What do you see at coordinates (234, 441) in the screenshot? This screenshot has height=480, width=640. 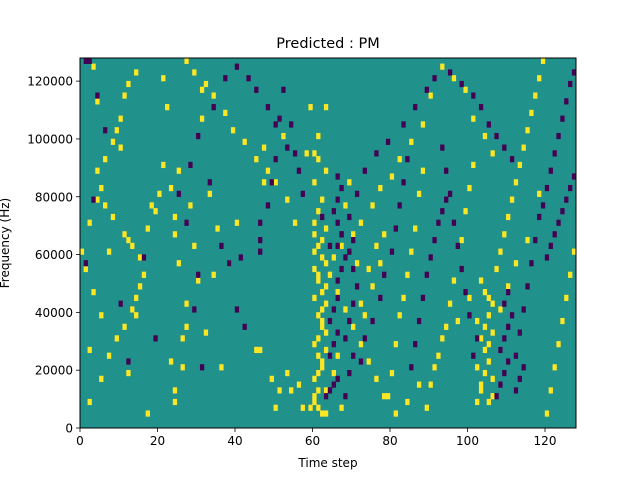 I see `x-tick-label: 40` at bounding box center [234, 441].